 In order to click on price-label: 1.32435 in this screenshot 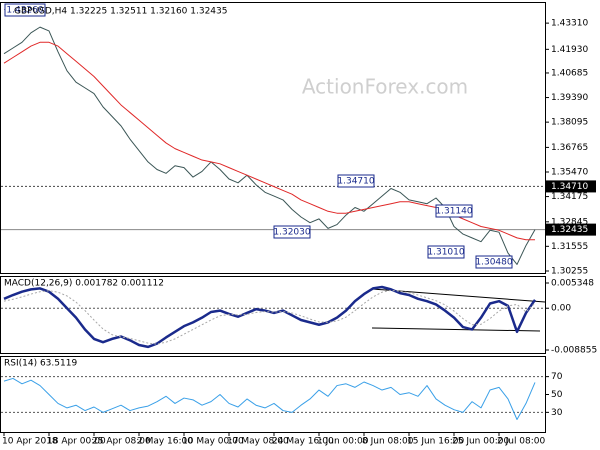, I will do `click(569, 230)`.